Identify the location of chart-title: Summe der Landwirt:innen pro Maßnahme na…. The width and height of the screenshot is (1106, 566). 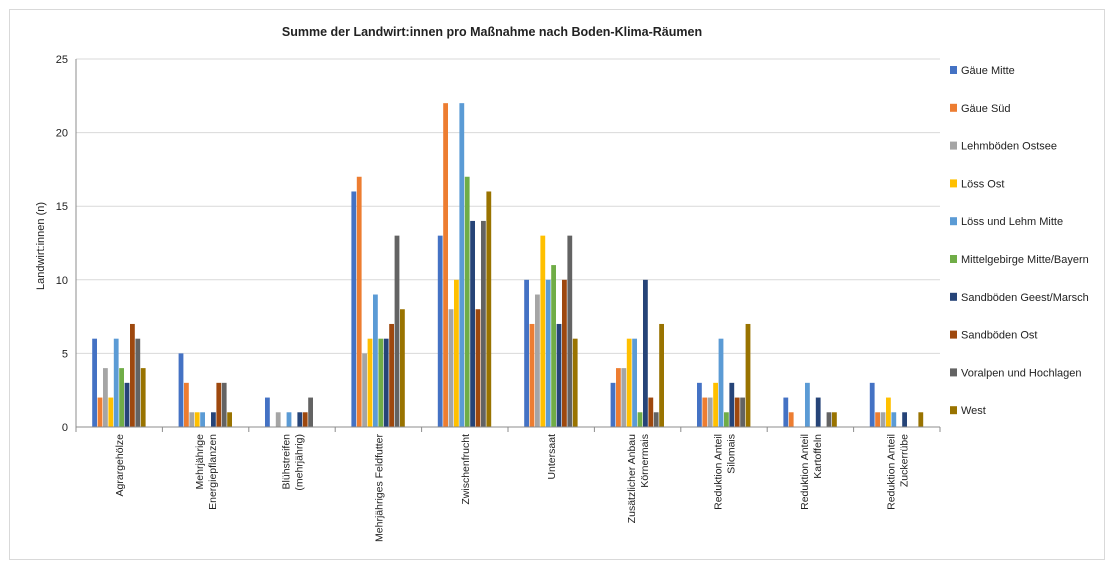
(492, 32).